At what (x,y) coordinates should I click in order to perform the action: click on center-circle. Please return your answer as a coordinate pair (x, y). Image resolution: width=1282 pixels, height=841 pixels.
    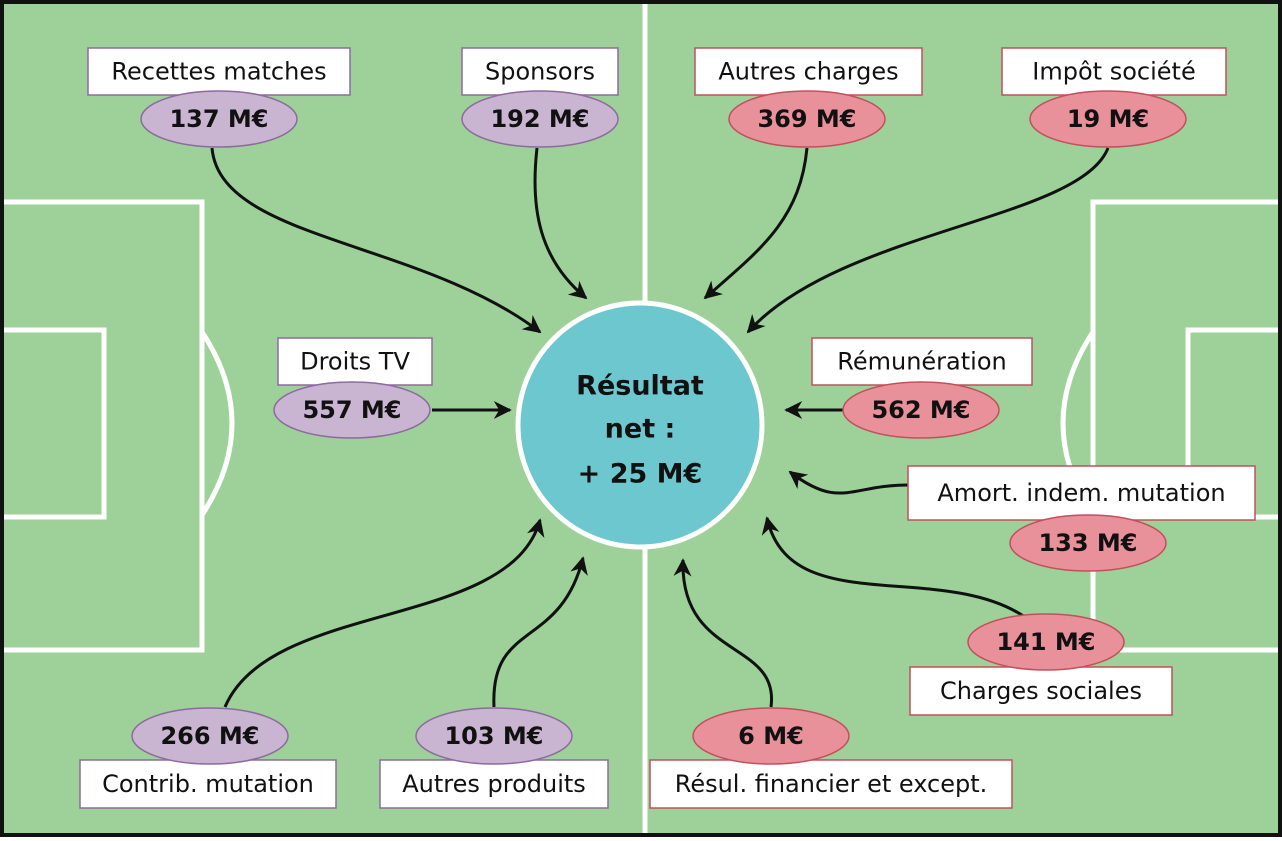
    Looking at the image, I should click on (640, 425).